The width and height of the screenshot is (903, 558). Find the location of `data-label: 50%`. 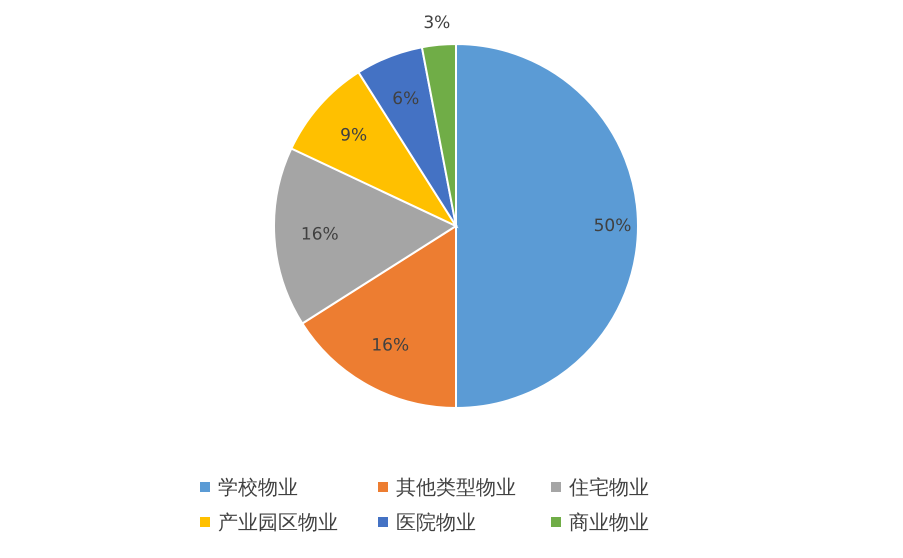

data-label: 50% is located at coordinates (613, 226).